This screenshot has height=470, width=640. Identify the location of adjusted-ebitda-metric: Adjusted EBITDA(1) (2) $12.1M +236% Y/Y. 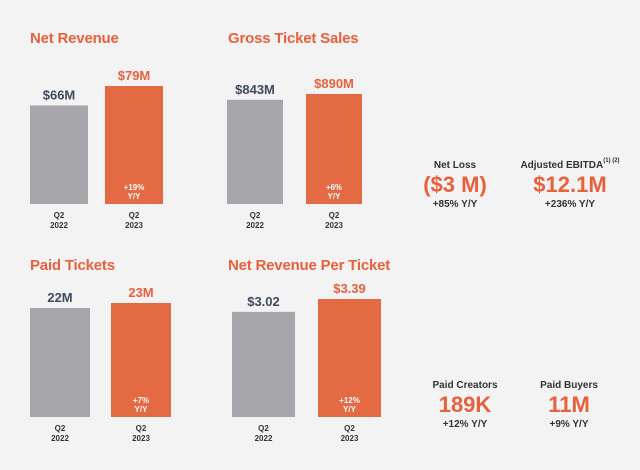
(570, 184).